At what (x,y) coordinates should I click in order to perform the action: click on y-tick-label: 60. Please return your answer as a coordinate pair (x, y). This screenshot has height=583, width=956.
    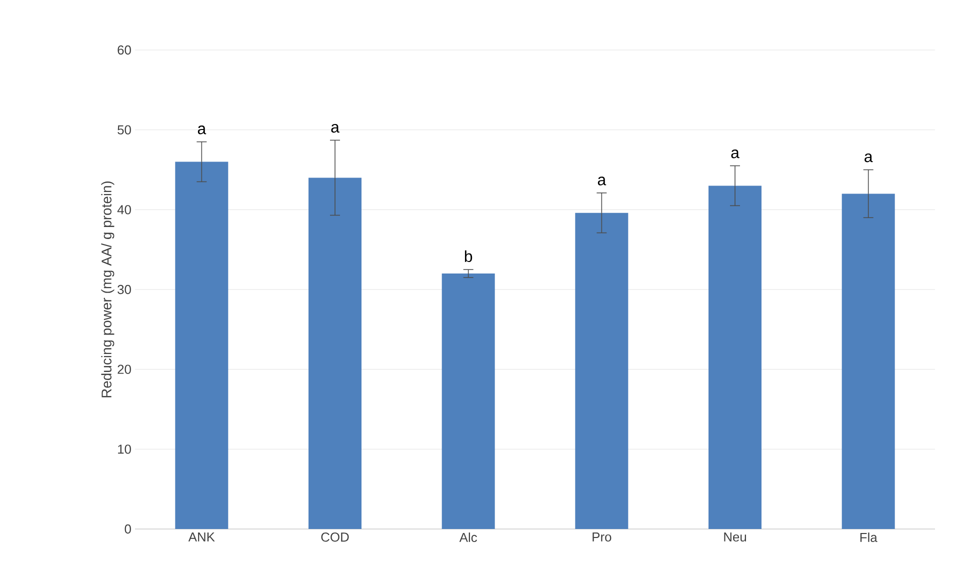
    Looking at the image, I should click on (124, 50).